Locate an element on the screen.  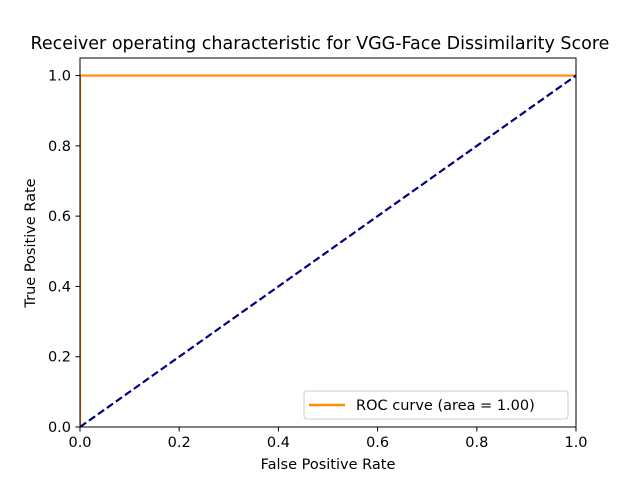
legend-box is located at coordinates (436, 405).